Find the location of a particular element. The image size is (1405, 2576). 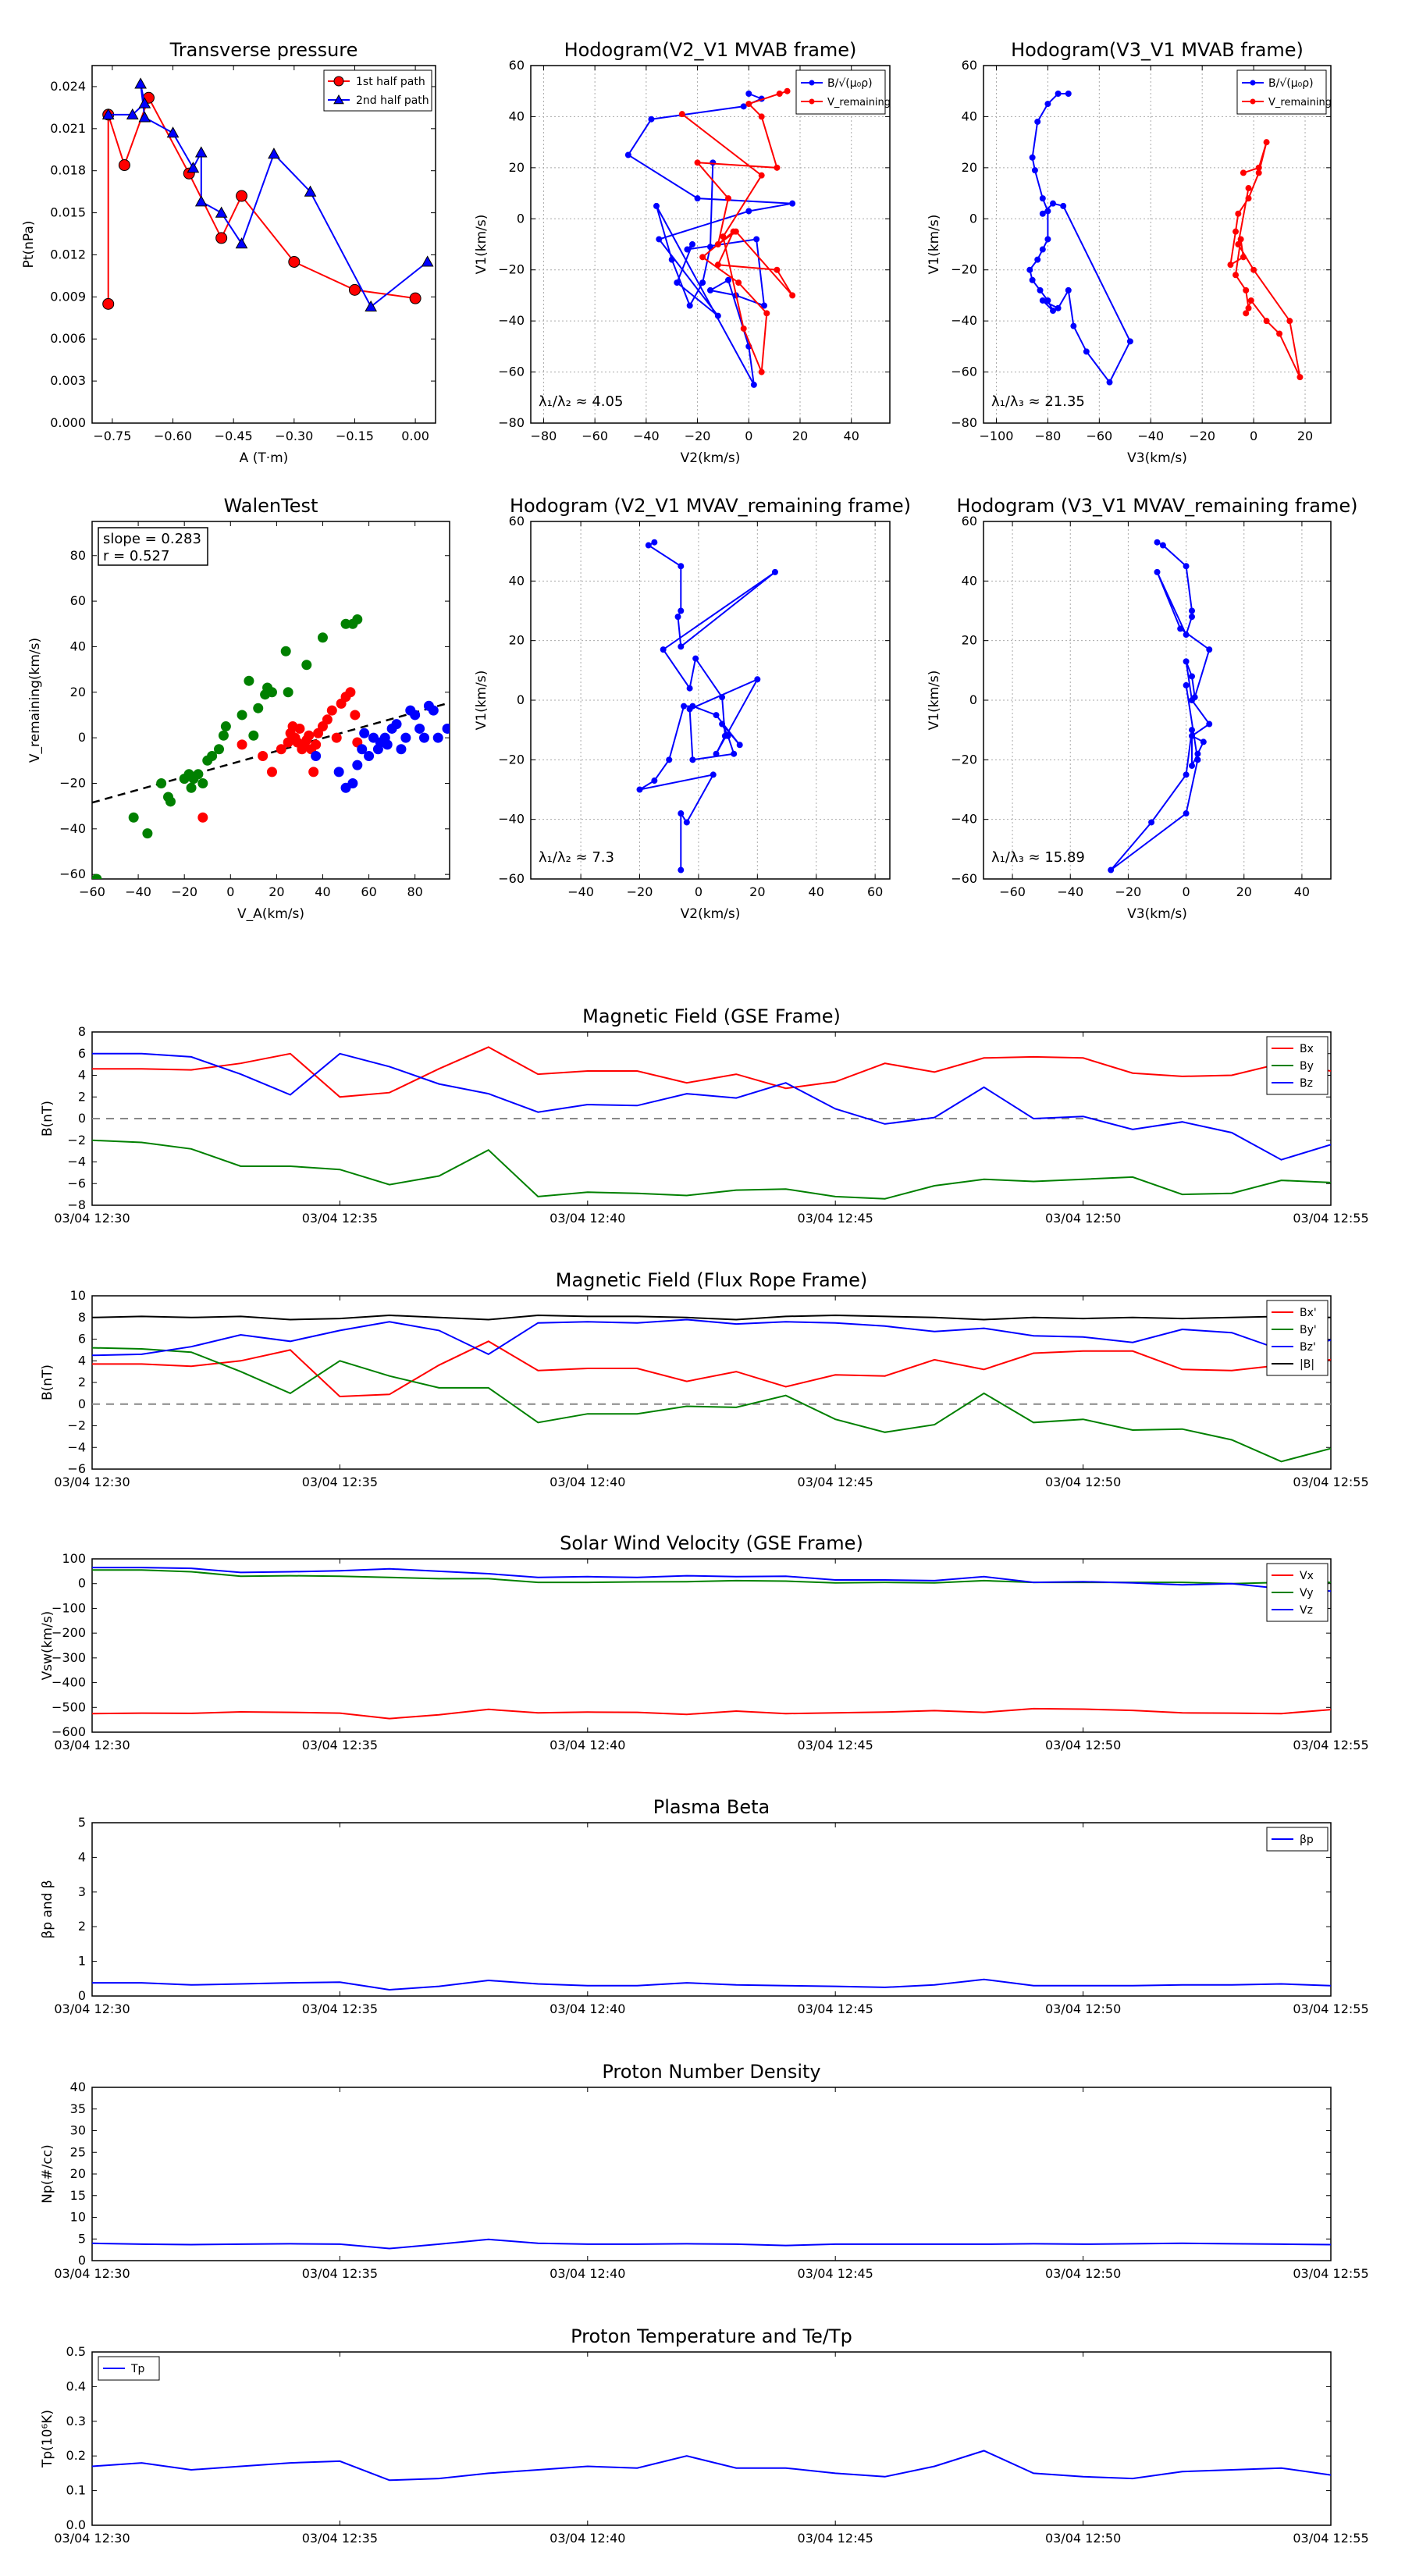

y-axis-label: B(nT) is located at coordinates (47, 1119).